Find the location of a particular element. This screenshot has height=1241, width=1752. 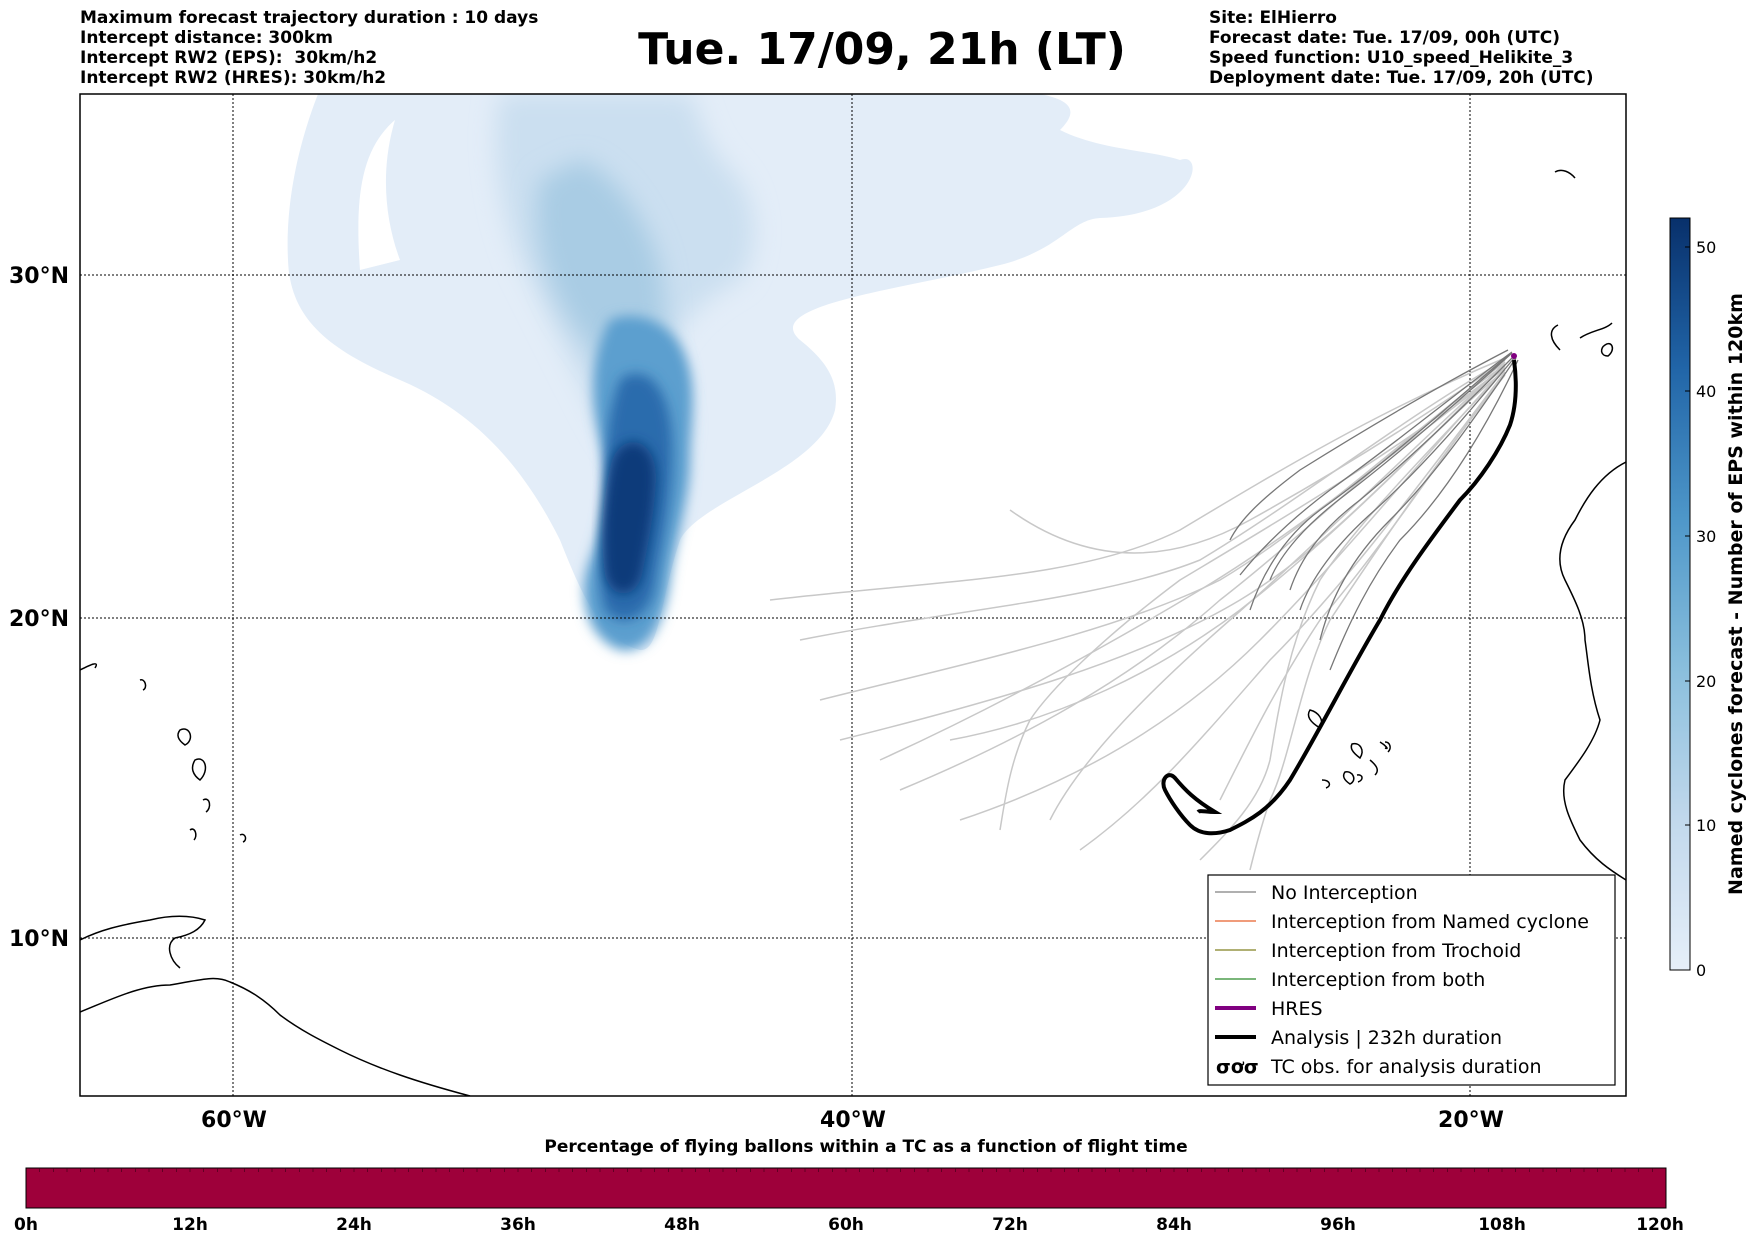

trajectories-no-interception is located at coordinates (1374, 510).